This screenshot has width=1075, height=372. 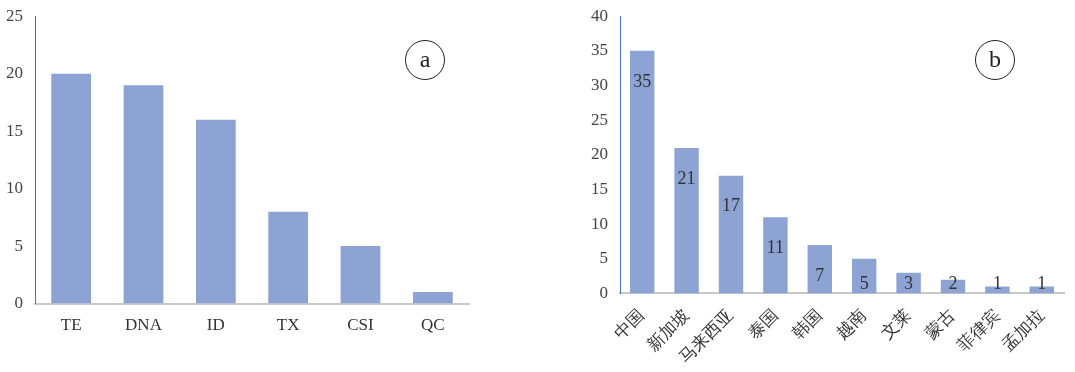 What do you see at coordinates (599, 15) in the screenshot?
I see `y-tick-label: 40` at bounding box center [599, 15].